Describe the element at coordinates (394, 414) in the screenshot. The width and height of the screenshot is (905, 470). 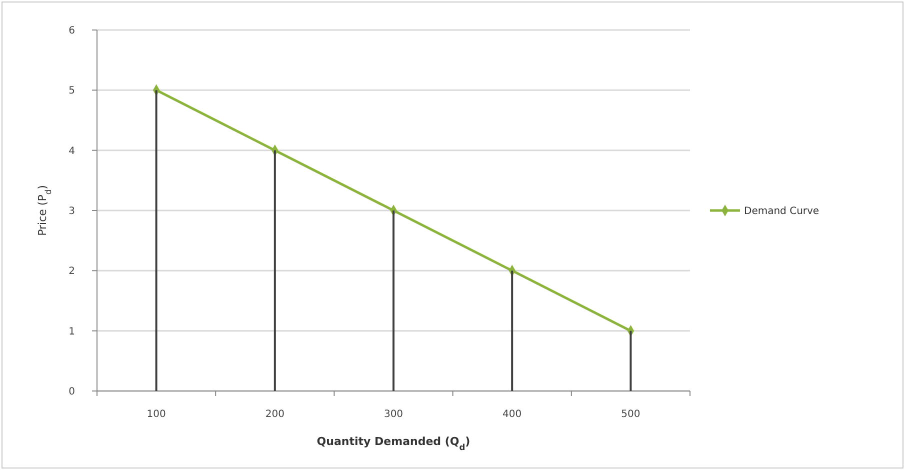
I see `x-tick-label: 300` at that location.